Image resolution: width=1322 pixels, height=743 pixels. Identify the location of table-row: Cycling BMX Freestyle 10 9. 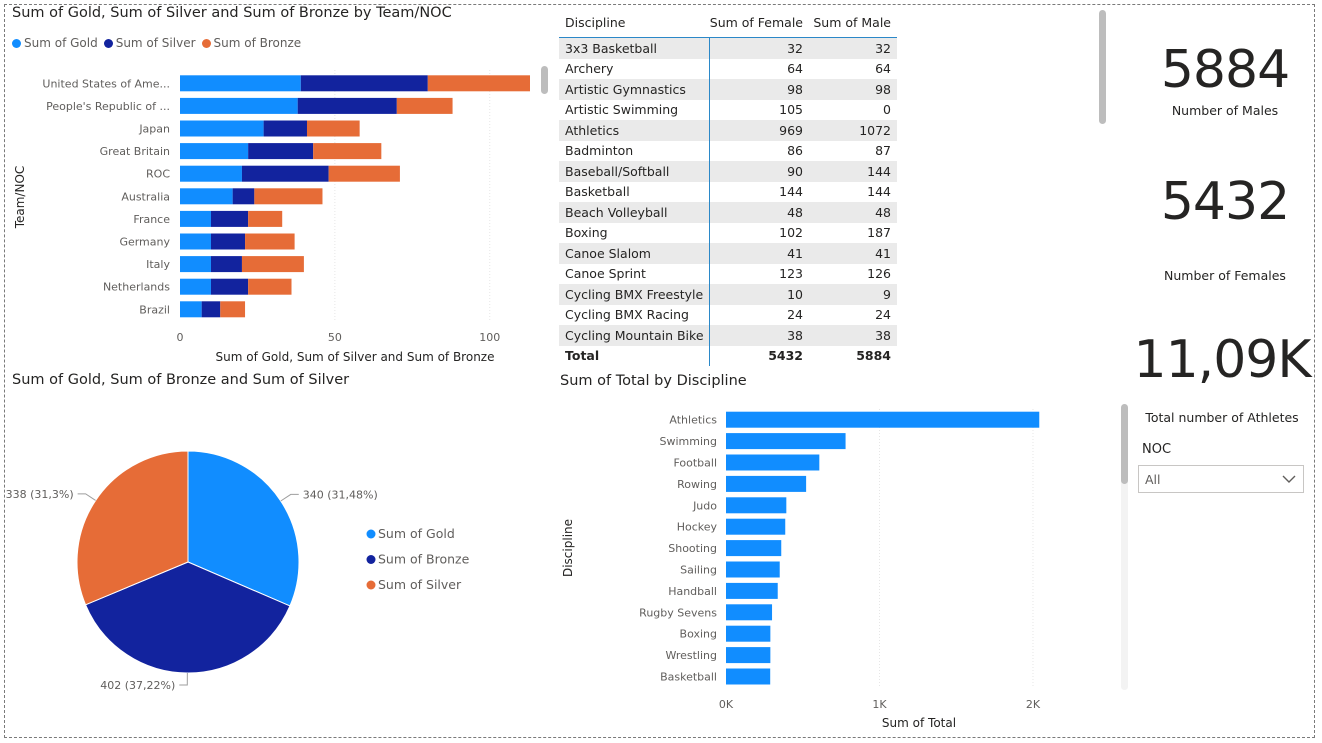
(728, 294).